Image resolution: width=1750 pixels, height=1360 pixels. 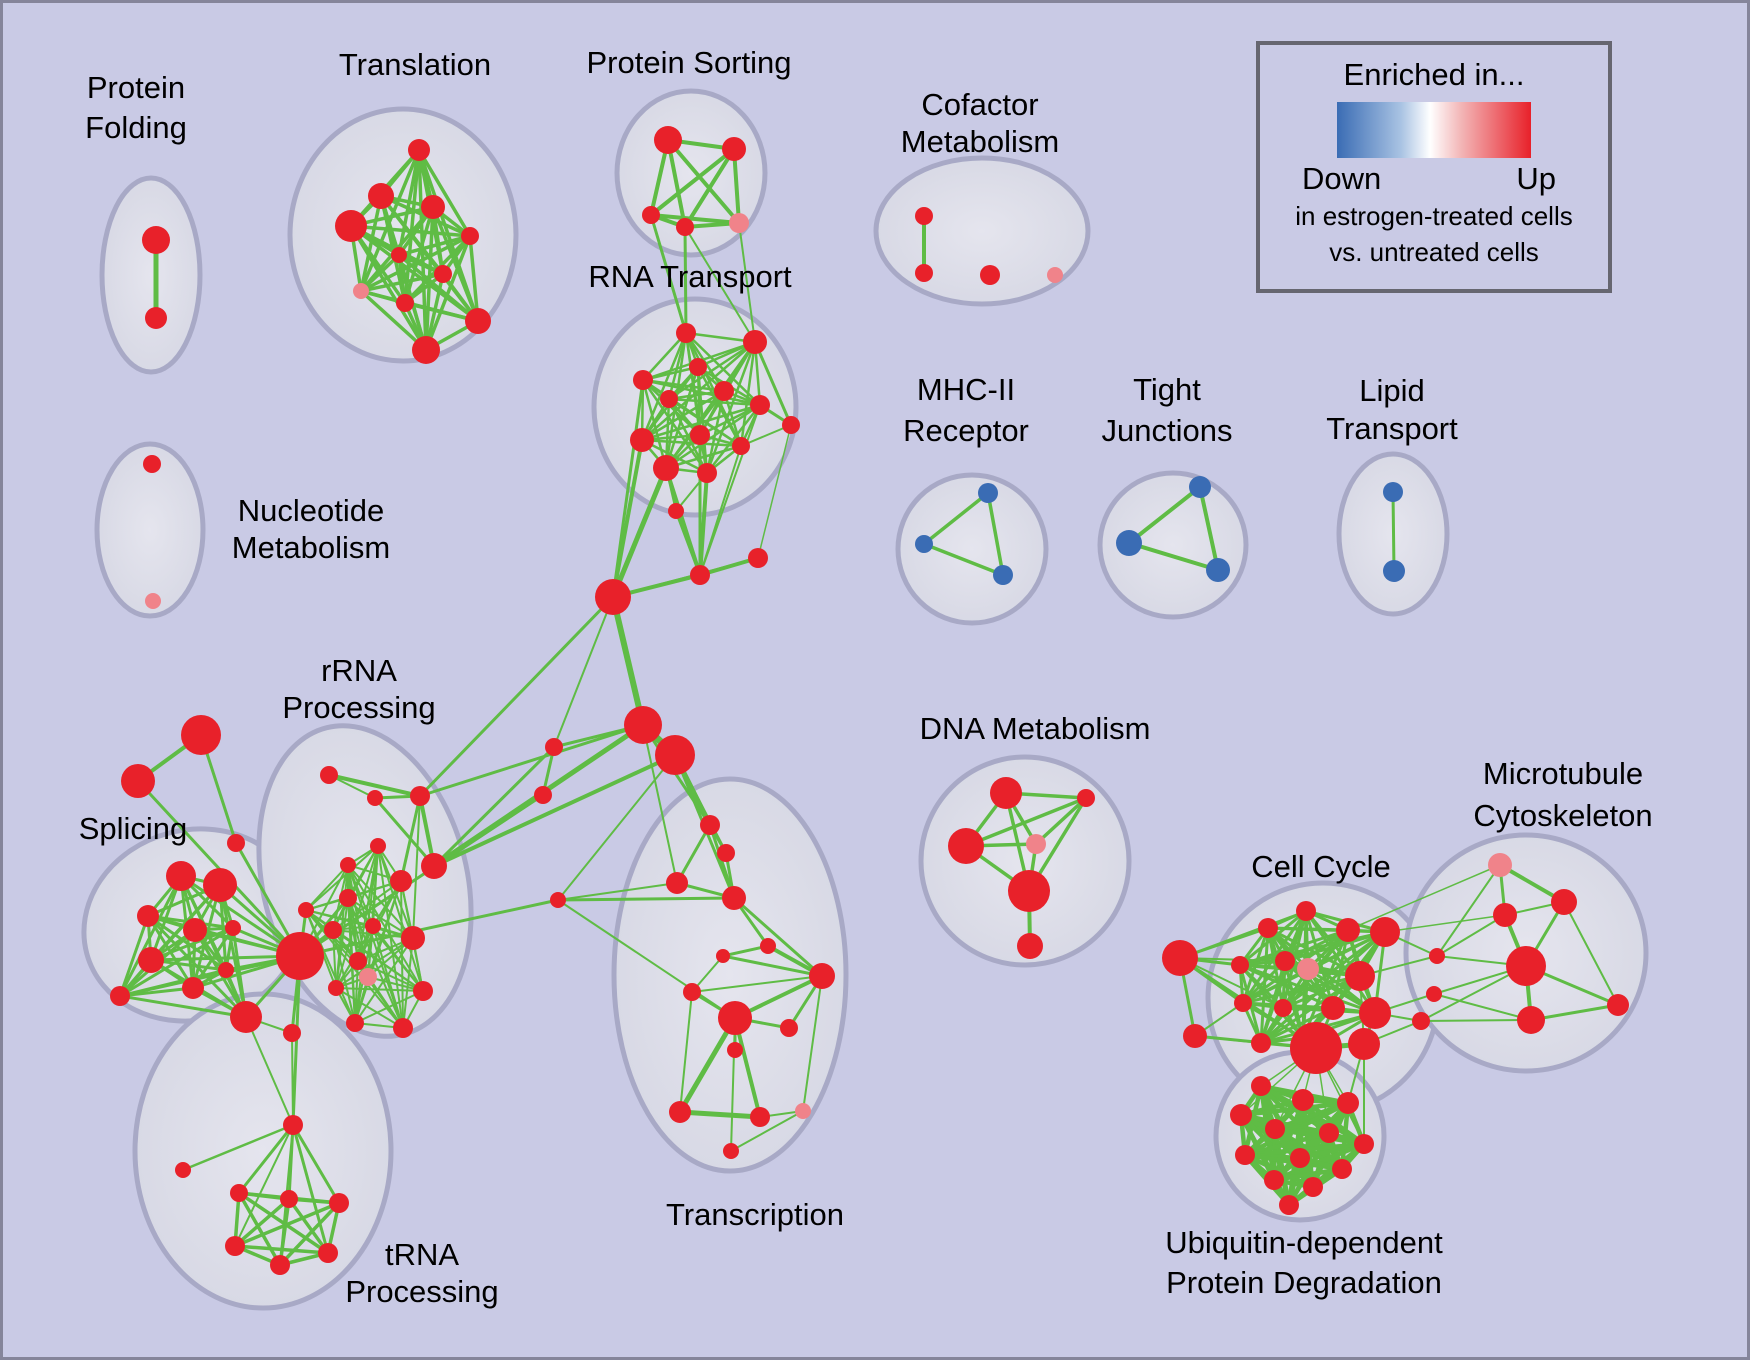 What do you see at coordinates (358, 707) in the screenshot?
I see `cluster-label-rrna-processing: Processing` at bounding box center [358, 707].